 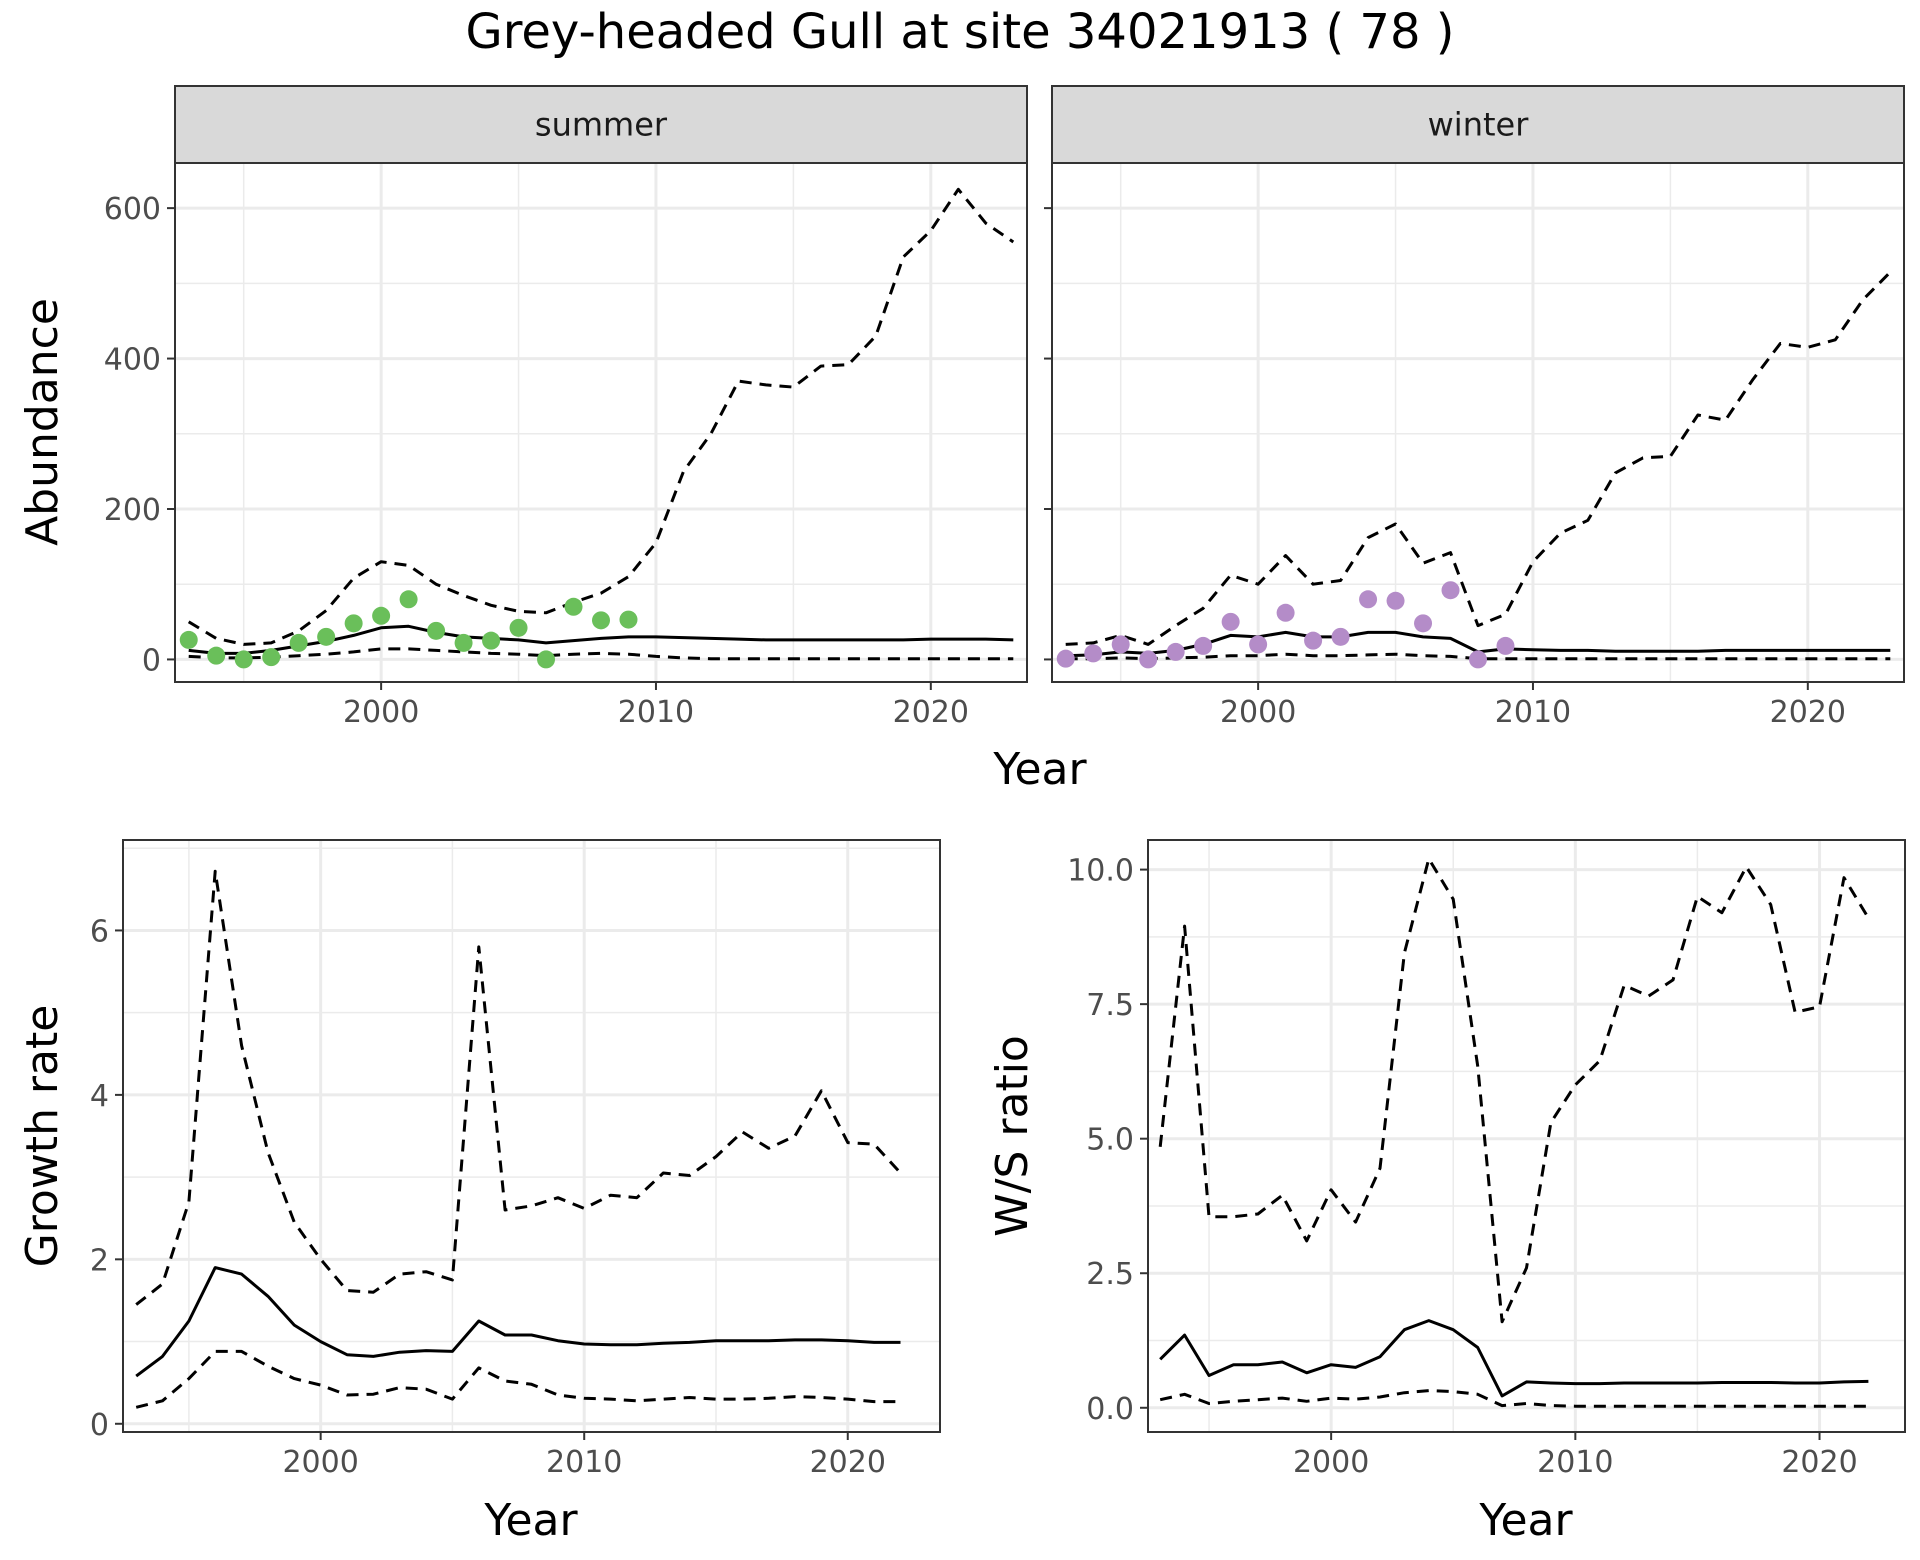 I want to click on y-axis-title: Growth rate, so click(x=42, y=1136).